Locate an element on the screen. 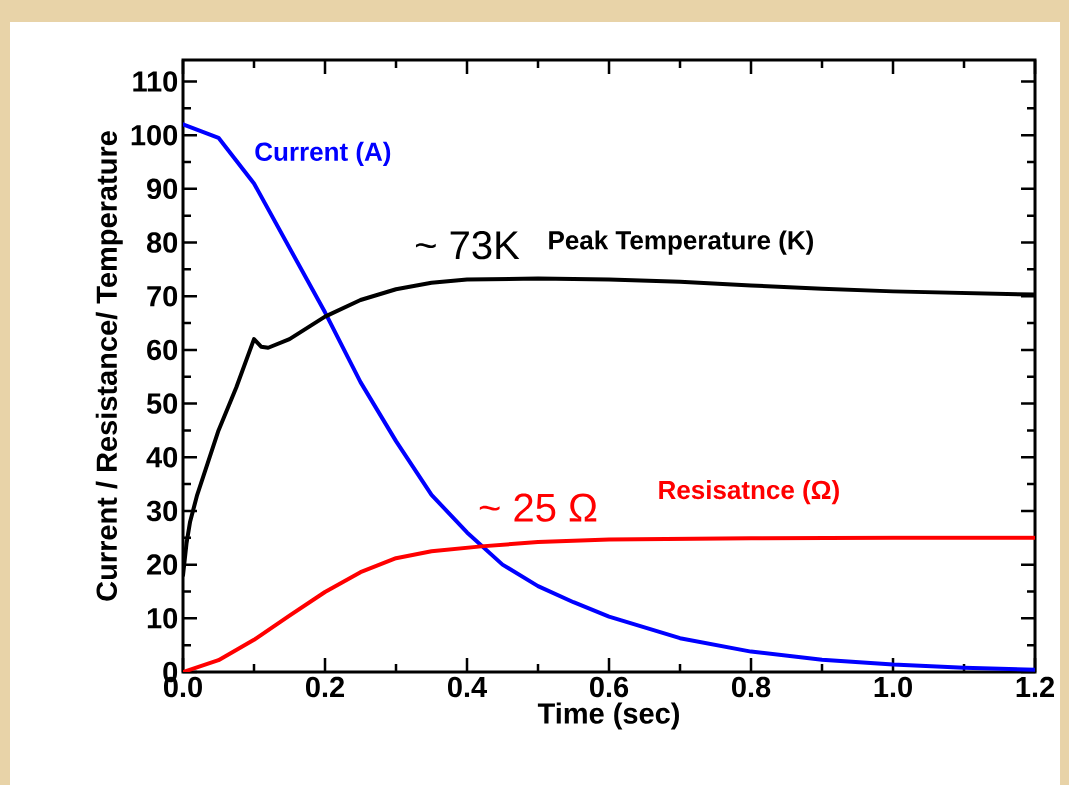  series-label: Resisatnce (Ω) is located at coordinates (749, 492).